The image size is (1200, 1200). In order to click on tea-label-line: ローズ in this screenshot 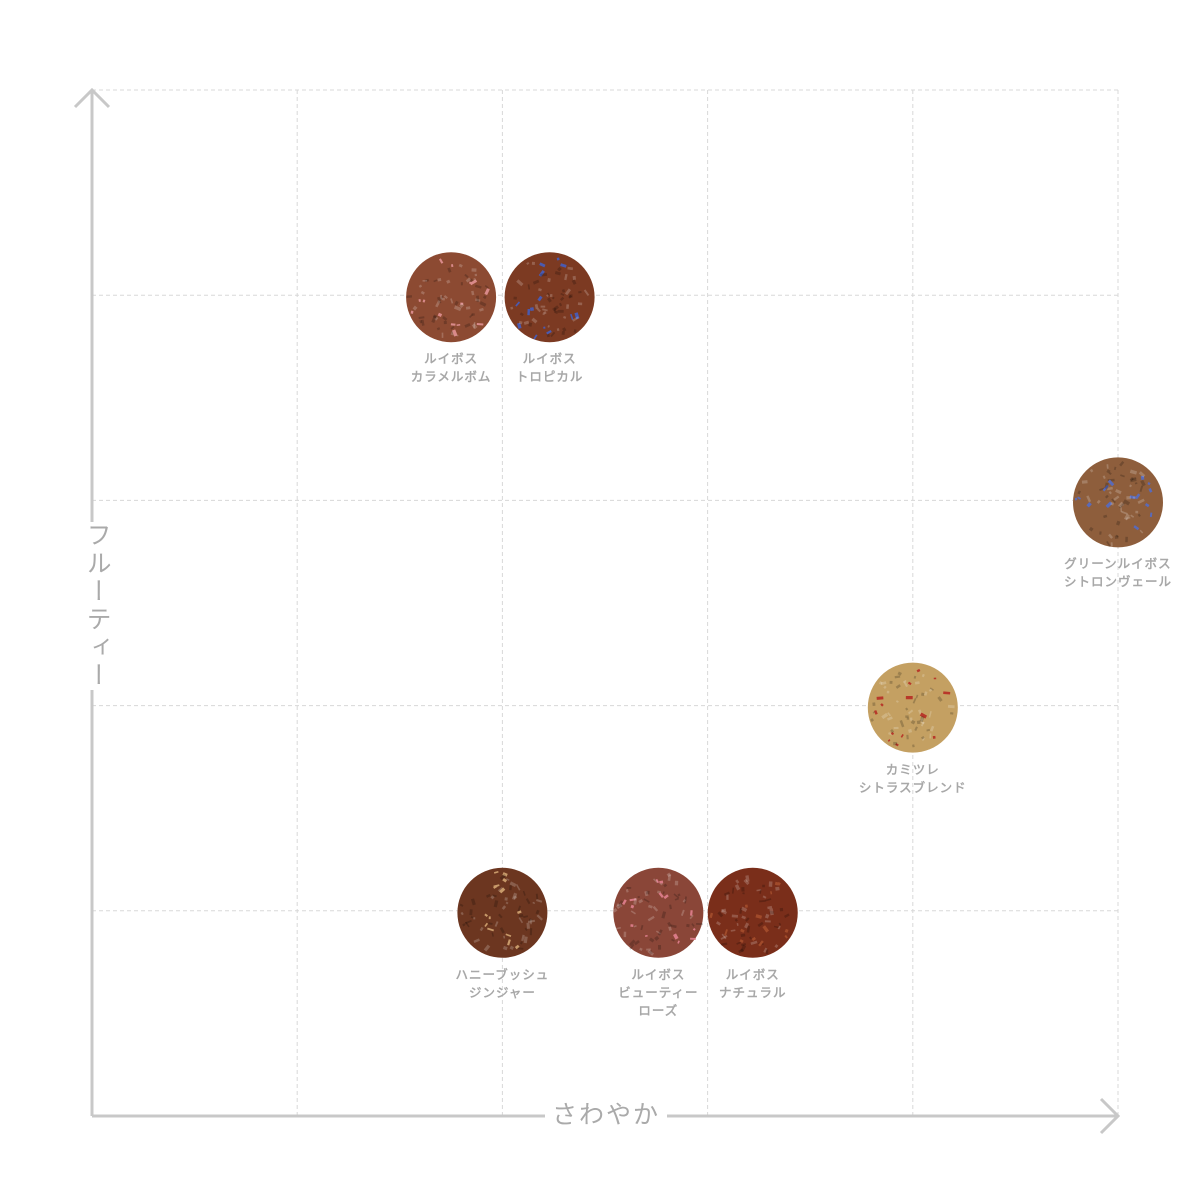, I will do `click(658, 1010)`.